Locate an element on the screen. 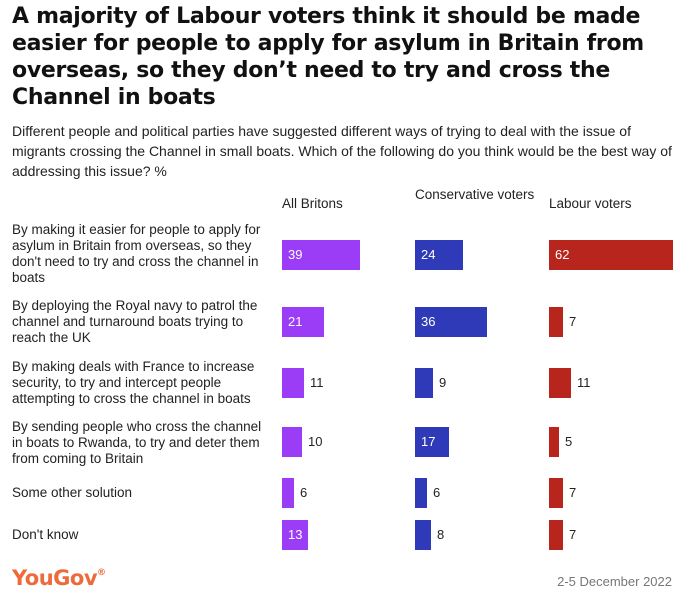 The width and height of the screenshot is (686, 600). data-label: 8 is located at coordinates (441, 534).